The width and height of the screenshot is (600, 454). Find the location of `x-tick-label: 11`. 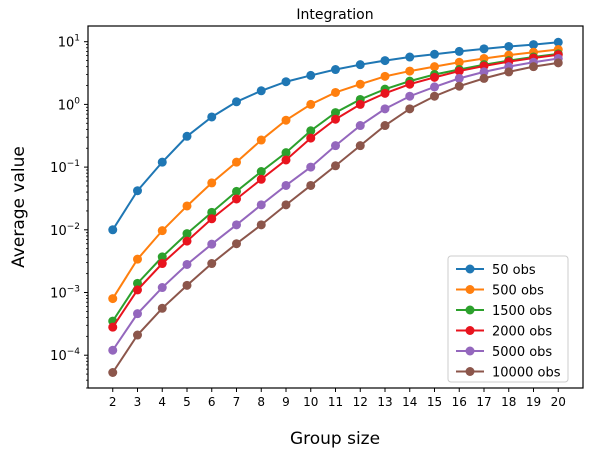

x-tick-label: 11 is located at coordinates (335, 402).